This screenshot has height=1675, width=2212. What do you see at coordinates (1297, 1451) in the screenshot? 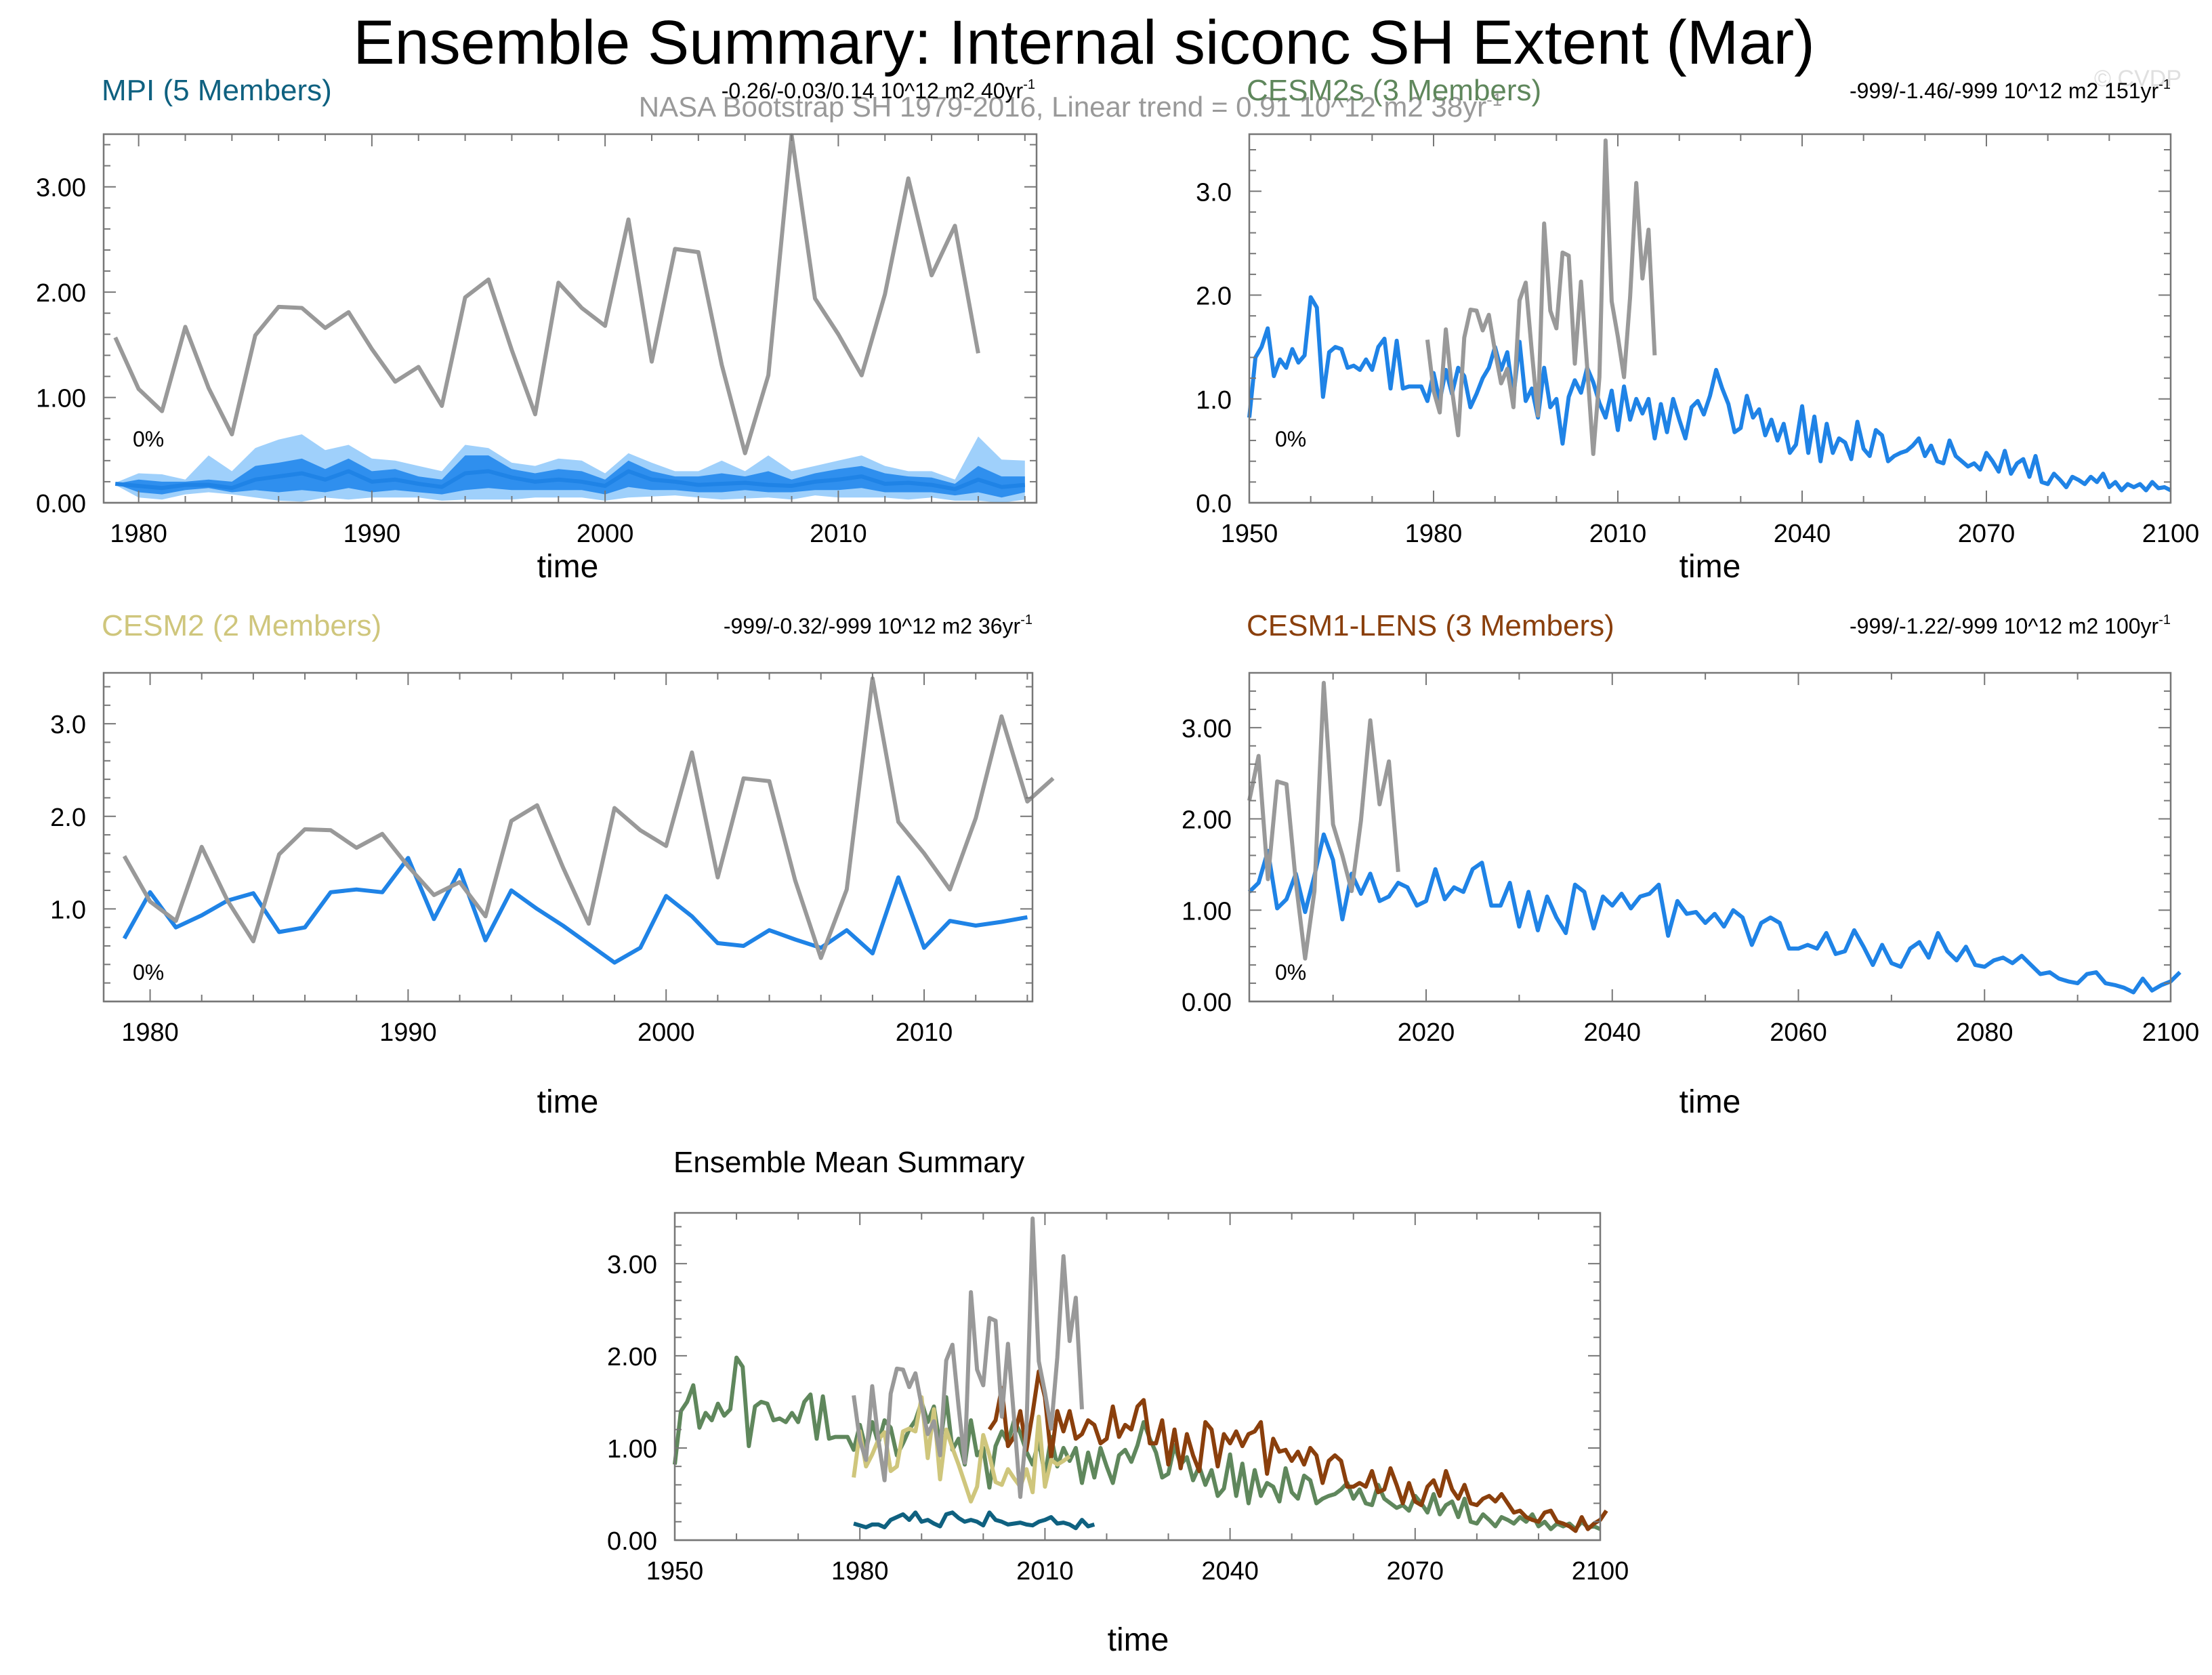
I see `series-line-cesm1-lens` at bounding box center [1297, 1451].